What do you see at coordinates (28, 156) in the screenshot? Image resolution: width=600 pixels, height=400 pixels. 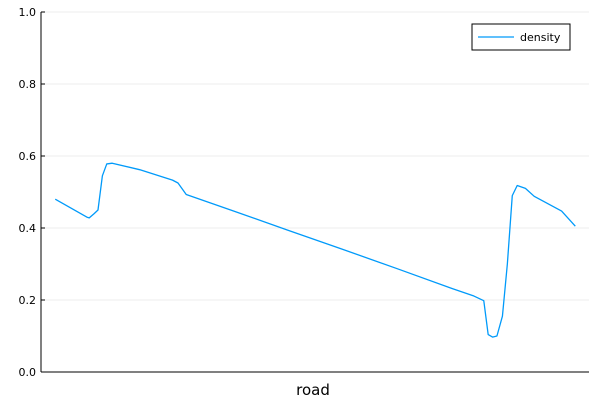 I see `y-tick-label: 0.6` at bounding box center [28, 156].